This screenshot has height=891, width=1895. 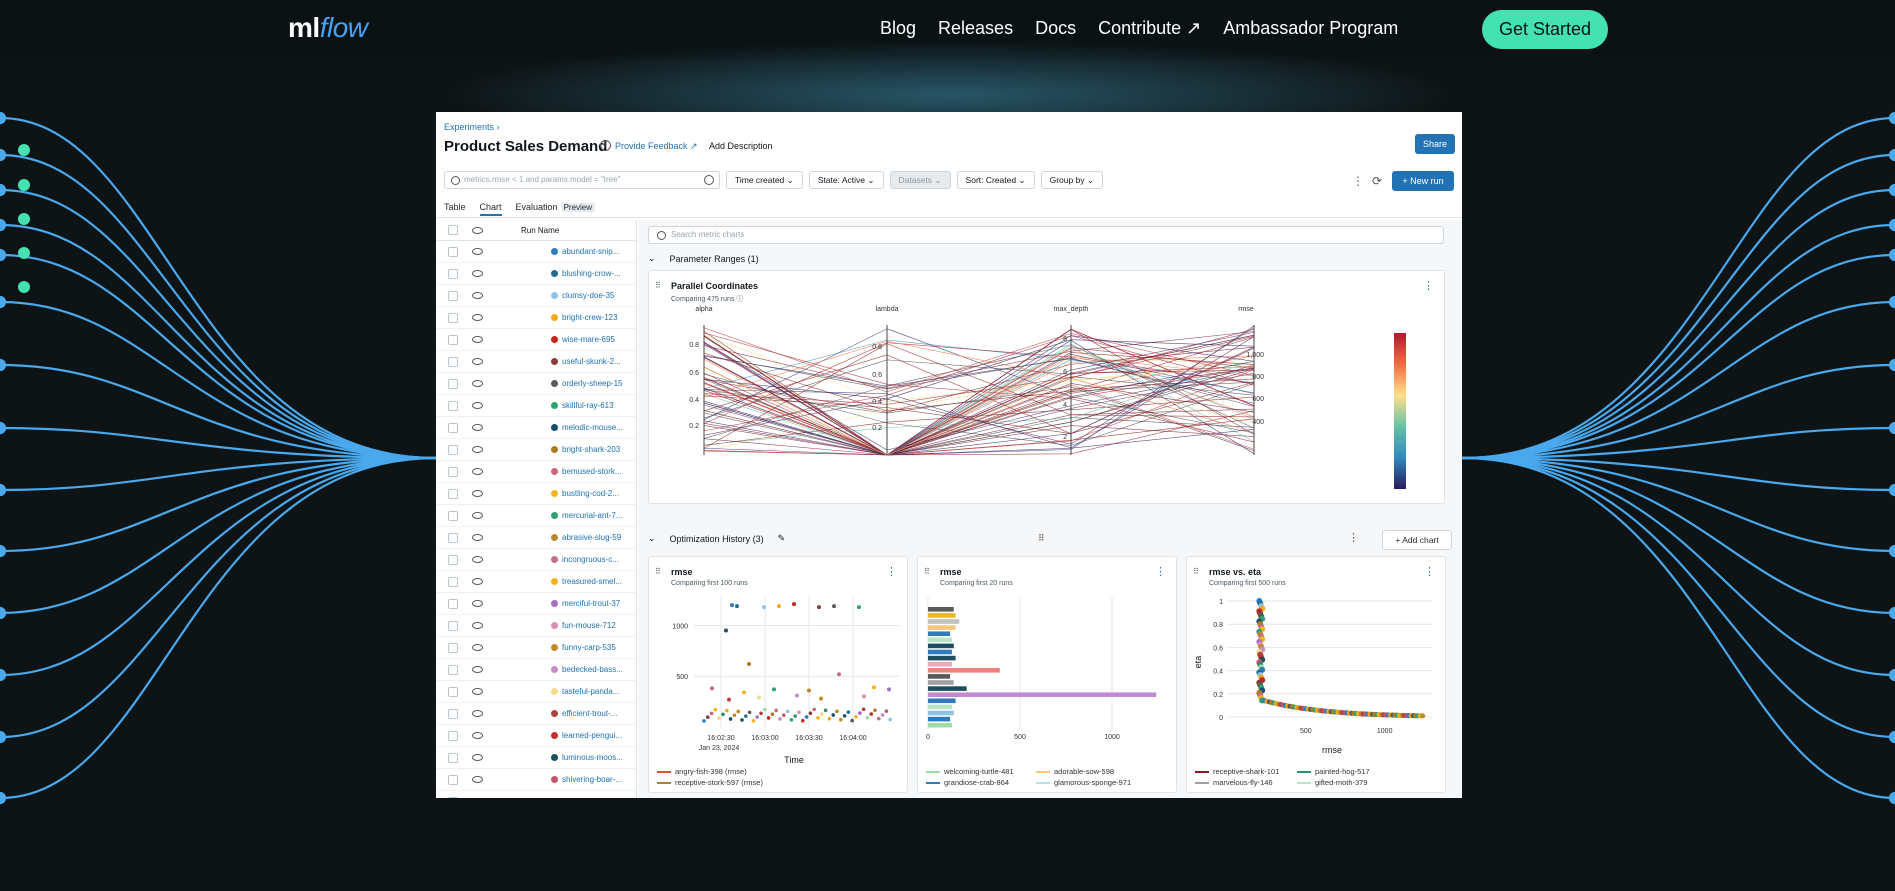 What do you see at coordinates (591, 603) in the screenshot?
I see `run-name-link: merciful-trout-37` at bounding box center [591, 603].